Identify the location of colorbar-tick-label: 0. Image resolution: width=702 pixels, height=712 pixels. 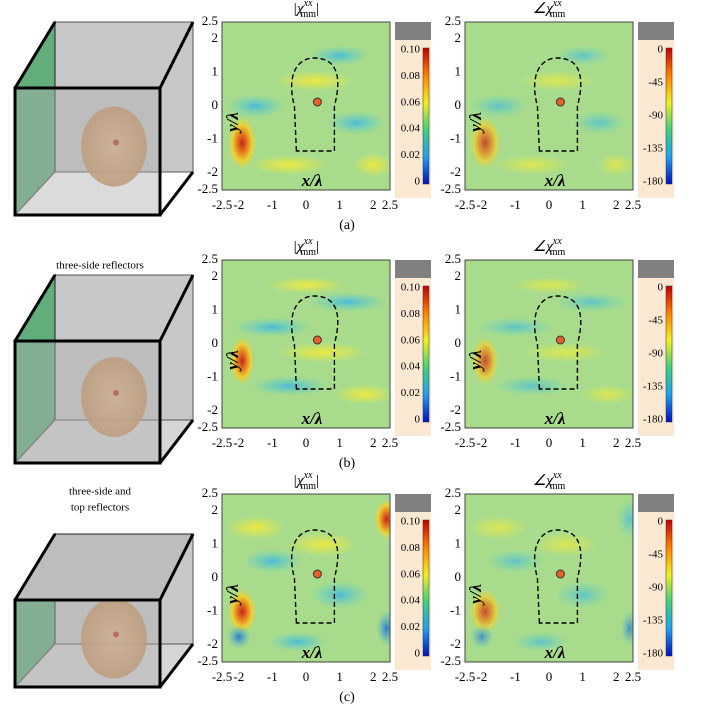
(661, 522).